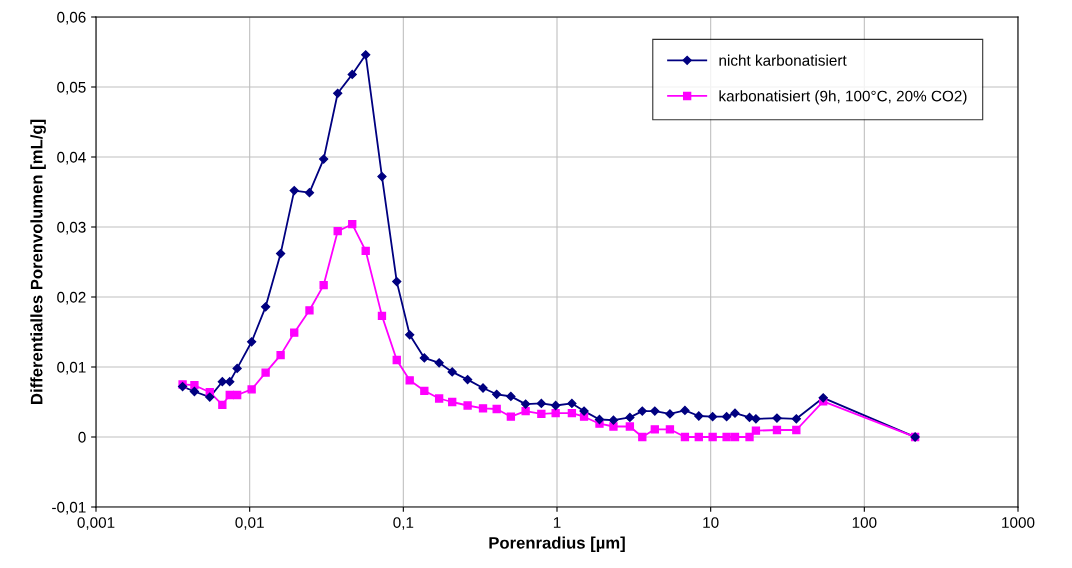 This screenshot has height=568, width=1072. Describe the element at coordinates (71, 18) in the screenshot. I see `y-tick-label: 0,06` at that location.